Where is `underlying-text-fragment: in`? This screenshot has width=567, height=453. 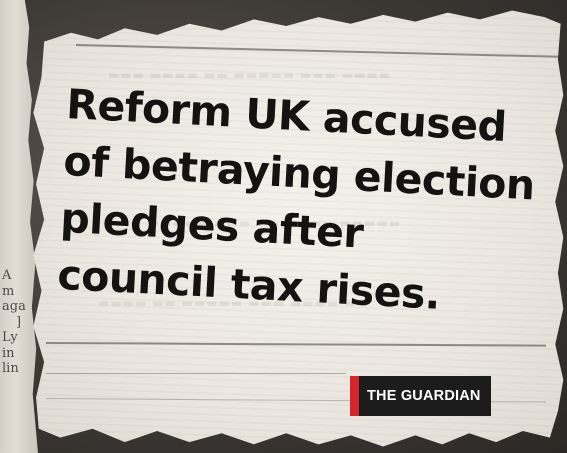
underlying-text-fragment: in is located at coordinates (8, 353).